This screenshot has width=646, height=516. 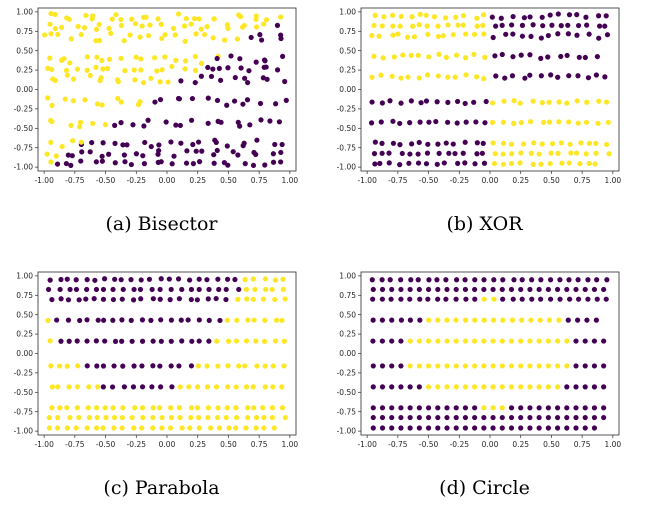 I want to click on plot-area, so click(x=490, y=353).